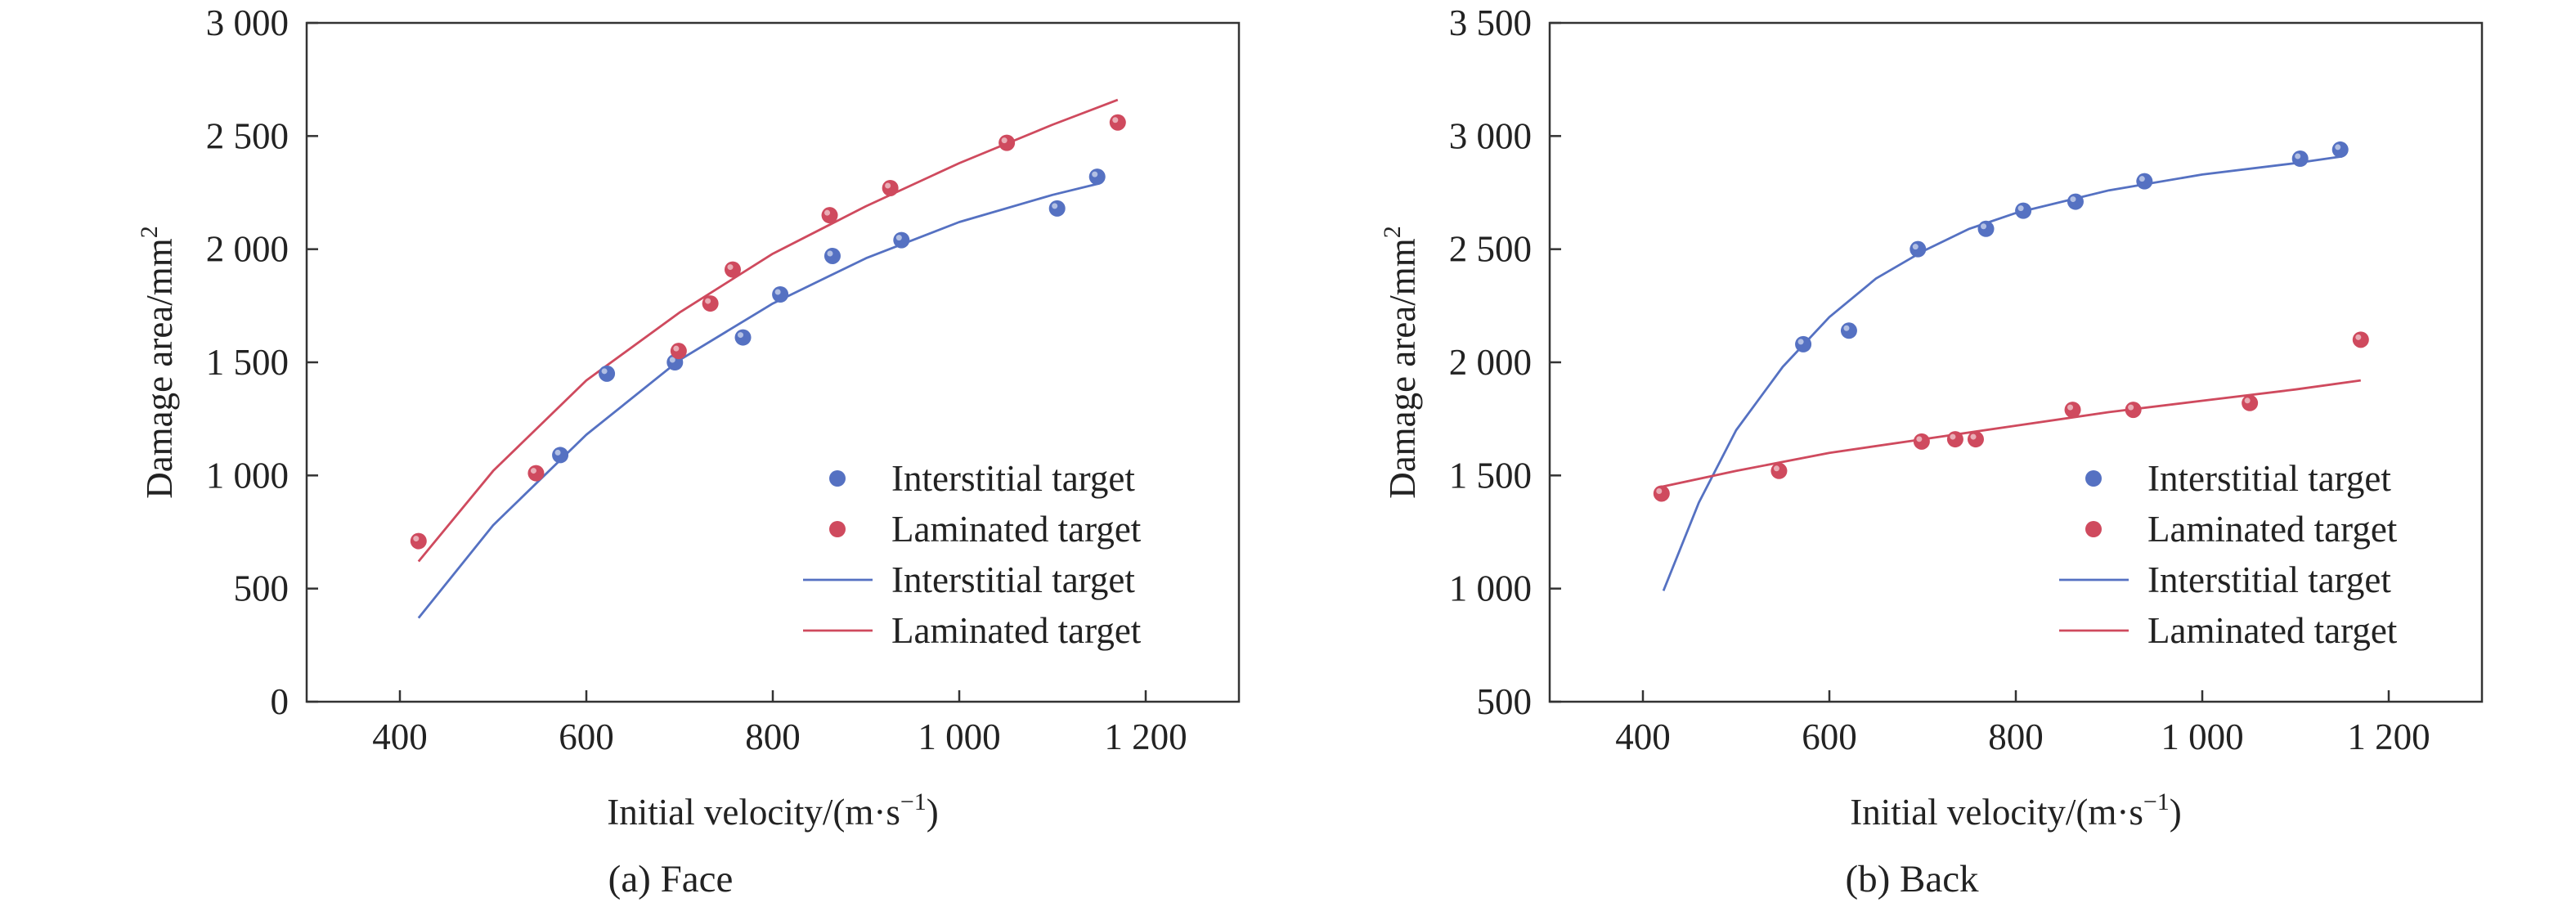  I want to click on y-tick-label: 2 000, so click(1491, 362).